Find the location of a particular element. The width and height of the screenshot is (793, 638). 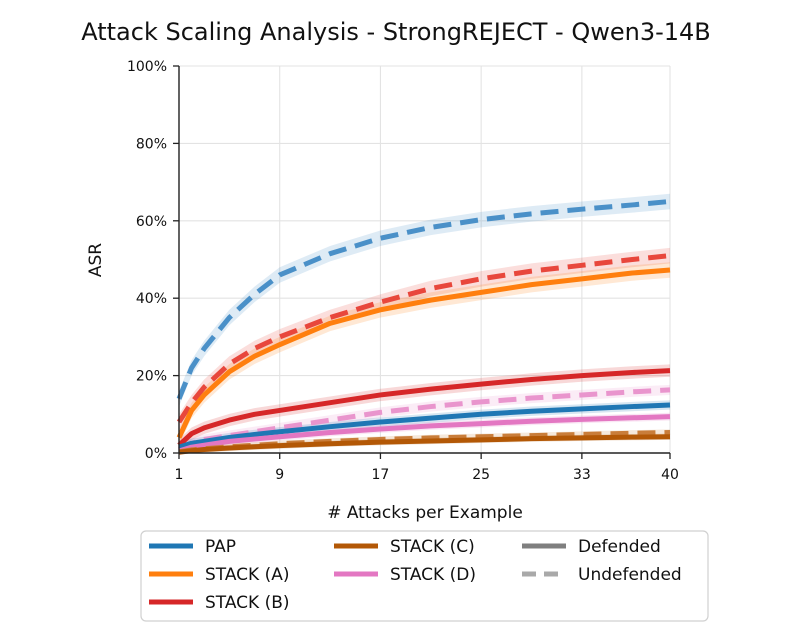

x-tick-label: 25 is located at coordinates (481, 475).